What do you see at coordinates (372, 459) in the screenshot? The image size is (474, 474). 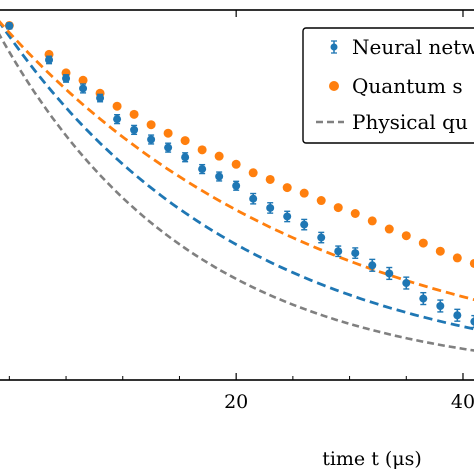 I see `x-axis-label: time t (μs)` at bounding box center [372, 459].